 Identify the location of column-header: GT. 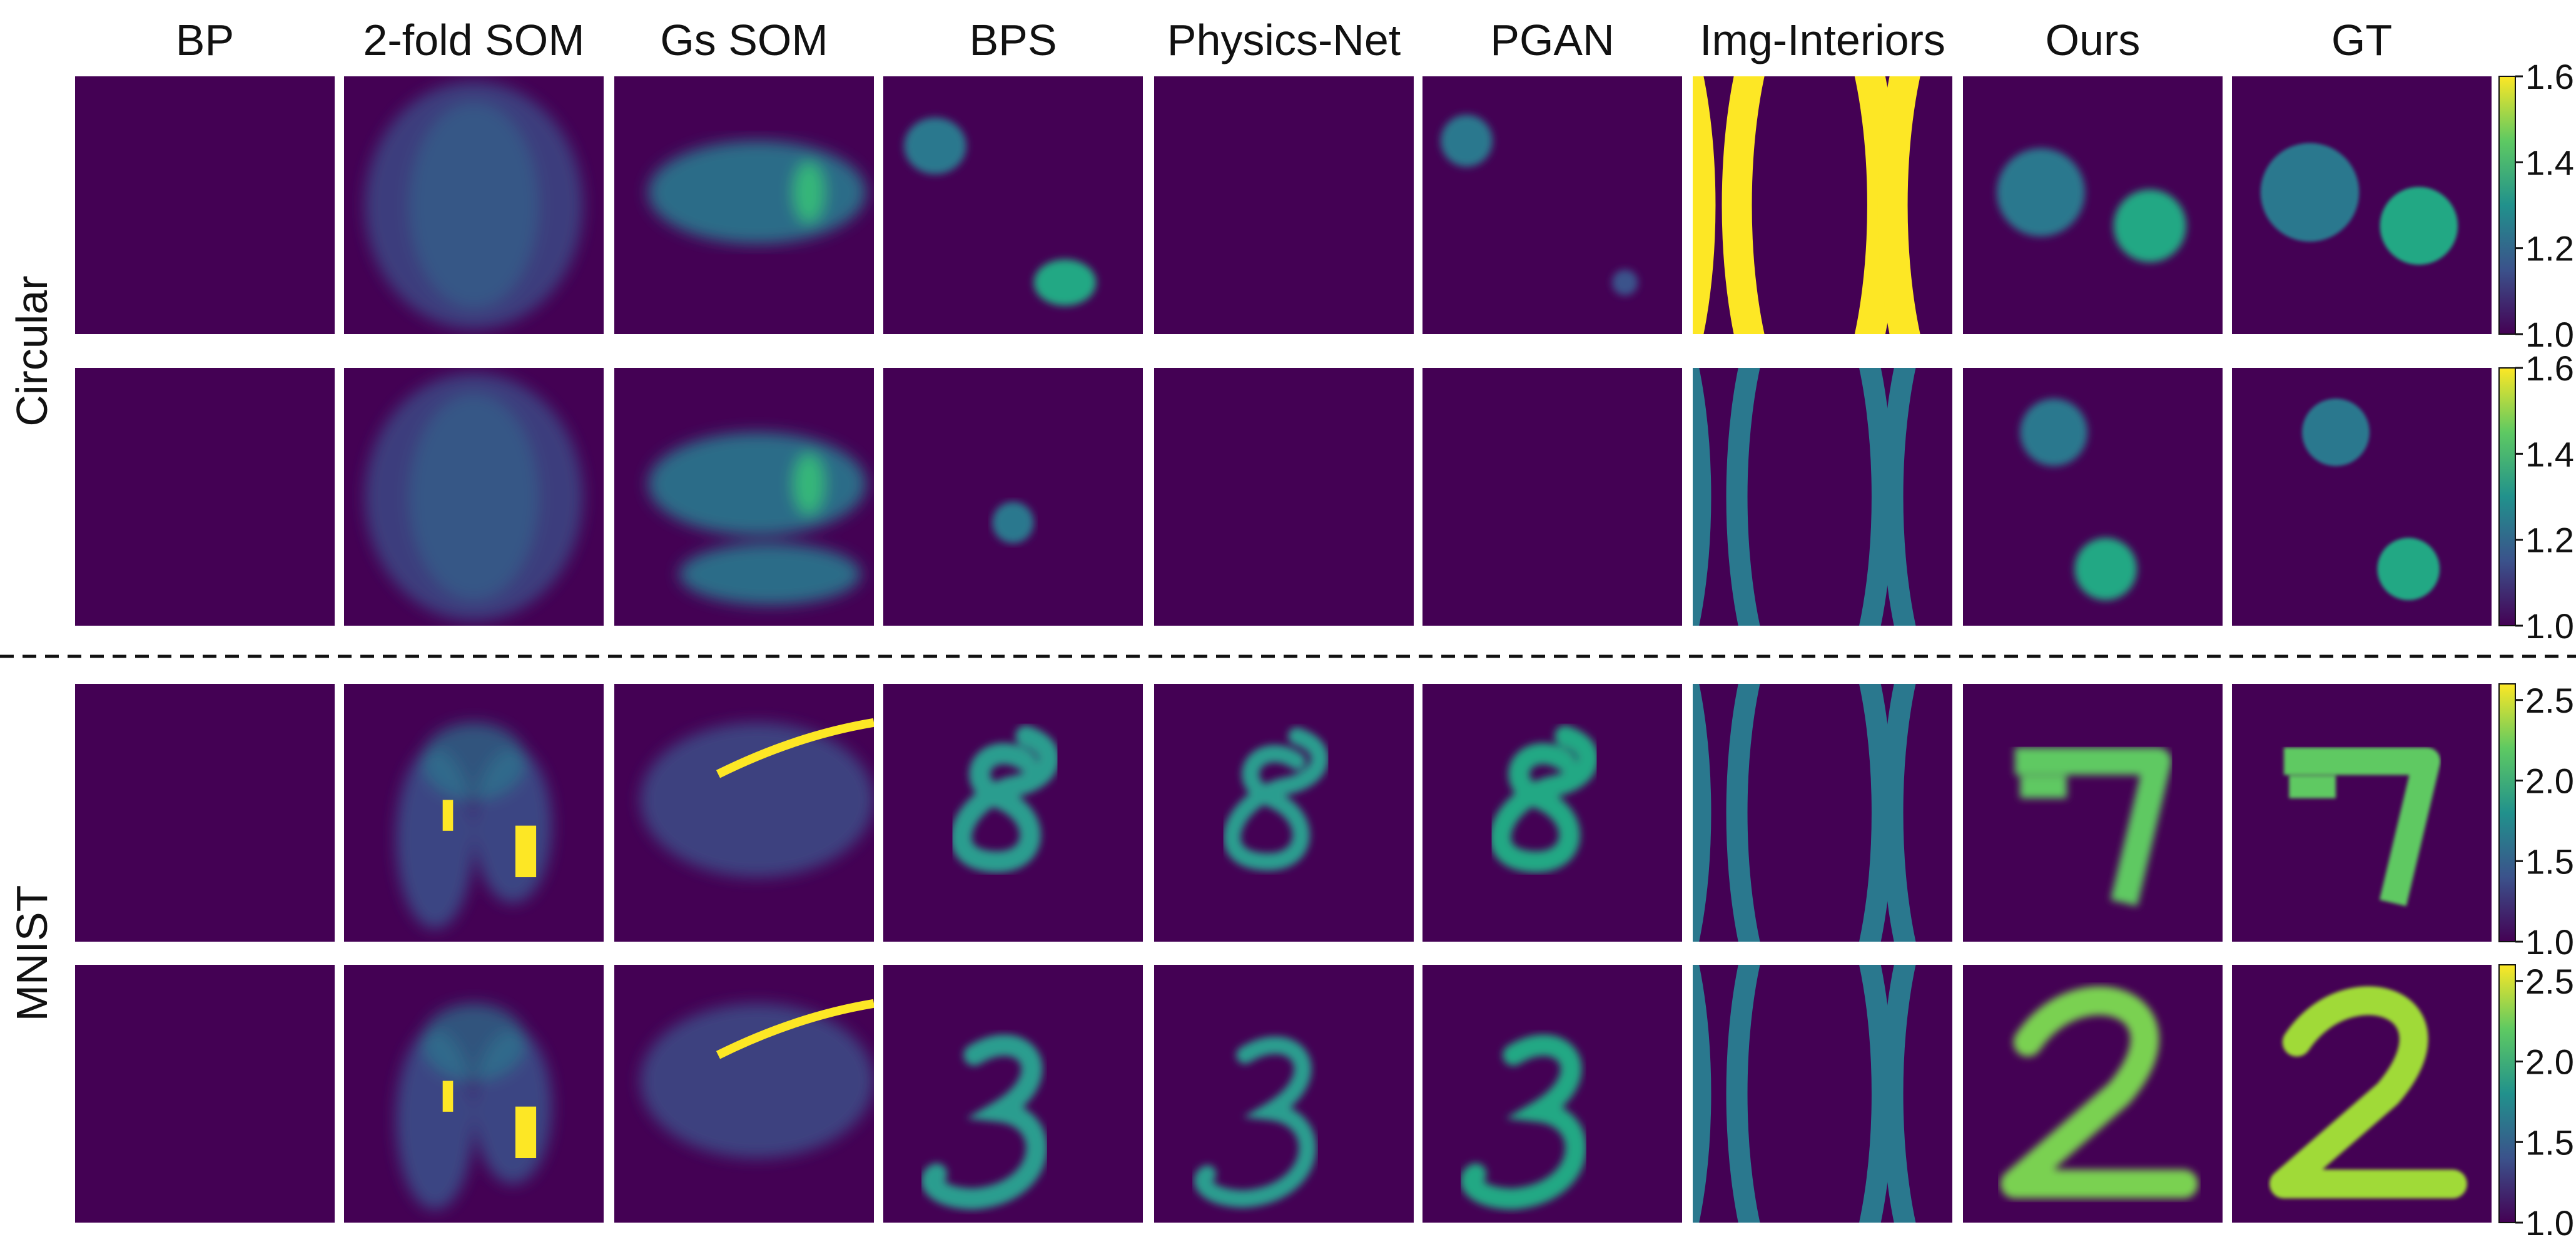
(2361, 40).